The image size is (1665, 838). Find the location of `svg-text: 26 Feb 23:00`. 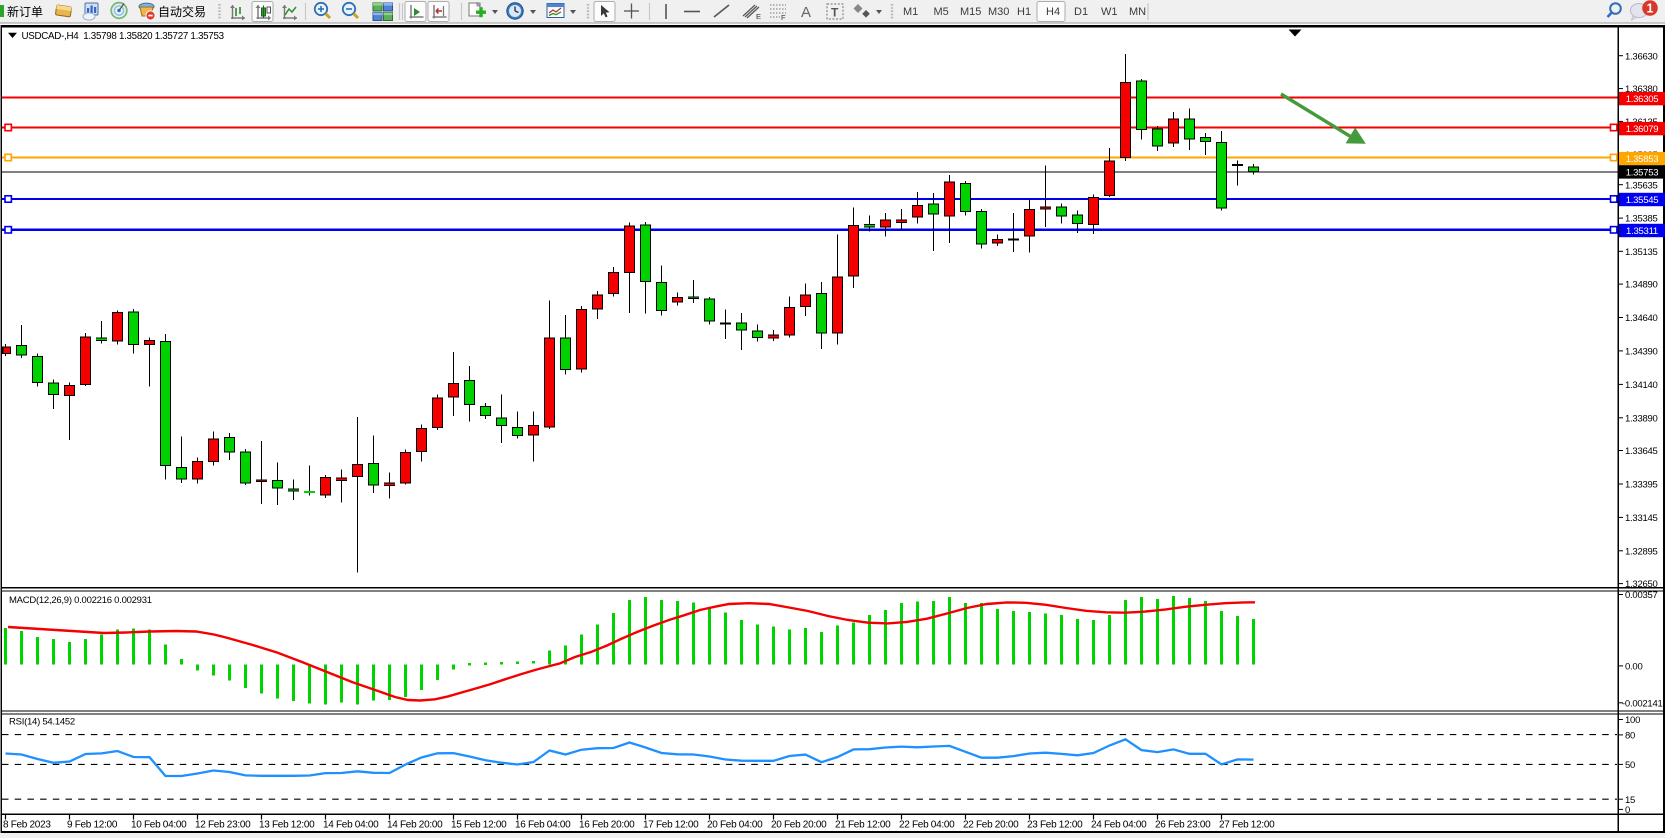

svg-text: 26 Feb 23:00 is located at coordinates (1183, 825).